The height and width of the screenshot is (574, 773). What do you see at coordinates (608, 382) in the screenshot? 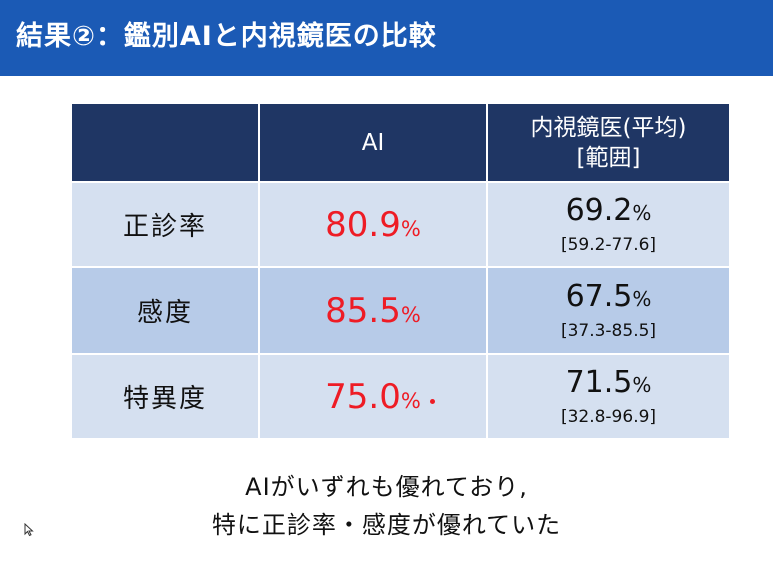
I see `endoscopist-value: 71.5%` at bounding box center [608, 382].